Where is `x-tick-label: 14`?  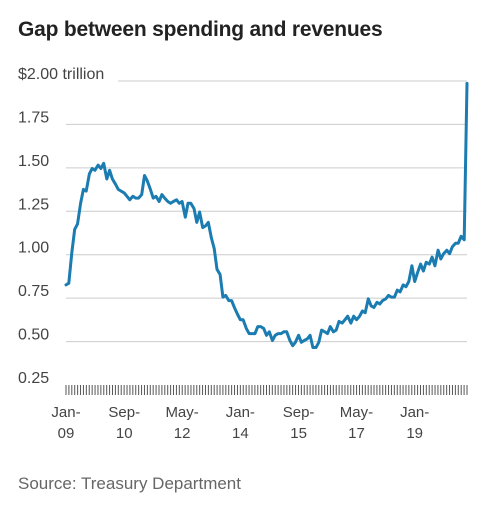 x-tick-label: 14 is located at coordinates (240, 433).